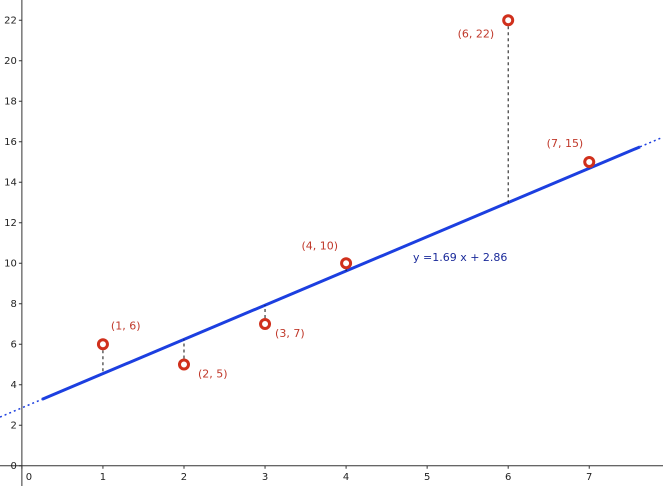 The height and width of the screenshot is (486, 663). What do you see at coordinates (460, 257) in the screenshot?
I see `regression-label: y =1.69 x + 2.86` at bounding box center [460, 257].